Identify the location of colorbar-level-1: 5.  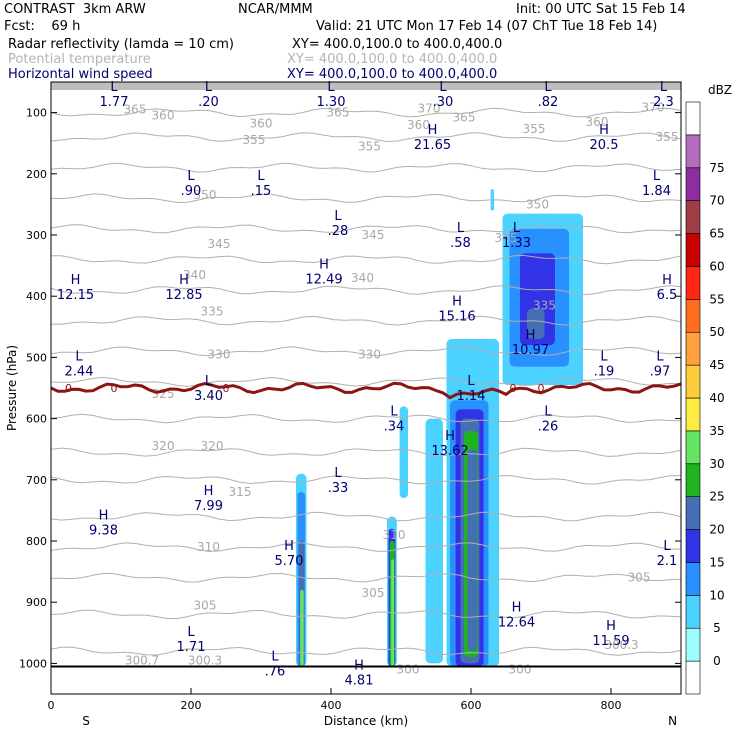
(717, 628).